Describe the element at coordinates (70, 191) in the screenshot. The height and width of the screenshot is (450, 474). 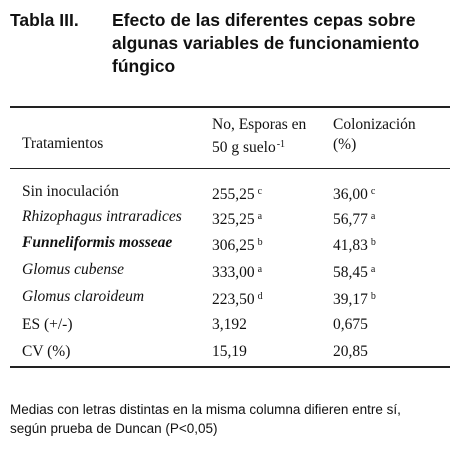
I see `treatment: Sin inoculación` at that location.